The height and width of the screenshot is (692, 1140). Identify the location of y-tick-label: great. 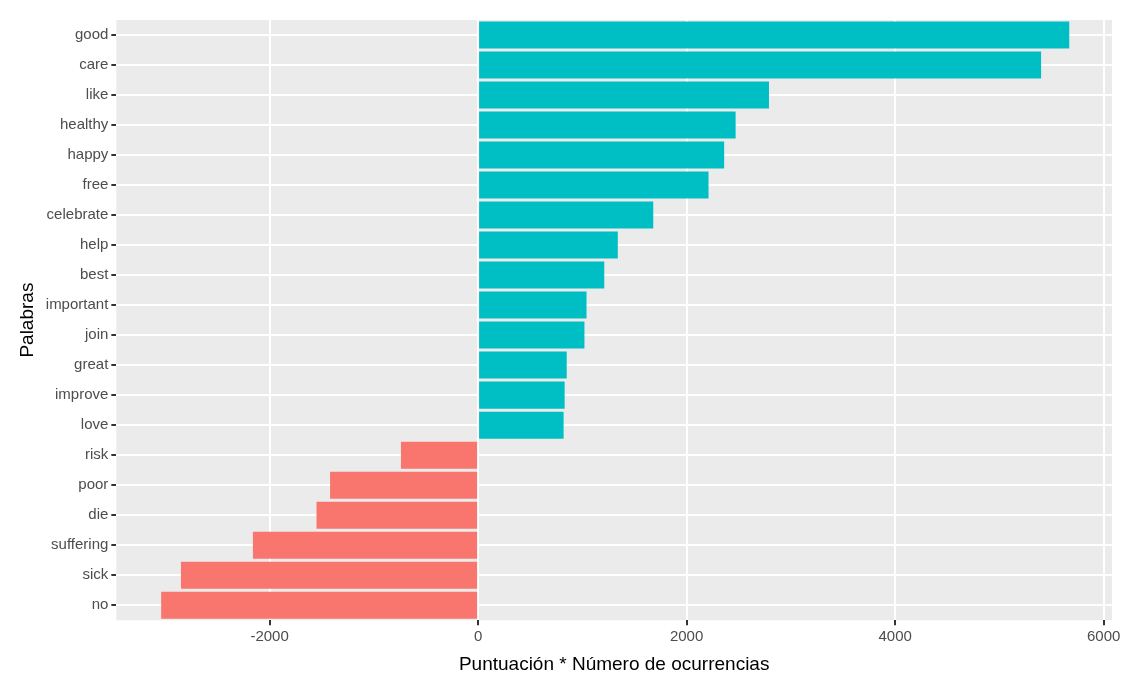
(92, 364).